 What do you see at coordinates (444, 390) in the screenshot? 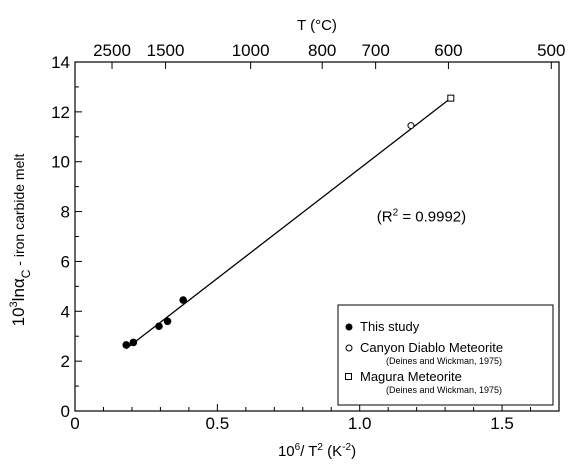
I see `legend-ref-magura: (Deines and Wickman, 1975)` at bounding box center [444, 390].